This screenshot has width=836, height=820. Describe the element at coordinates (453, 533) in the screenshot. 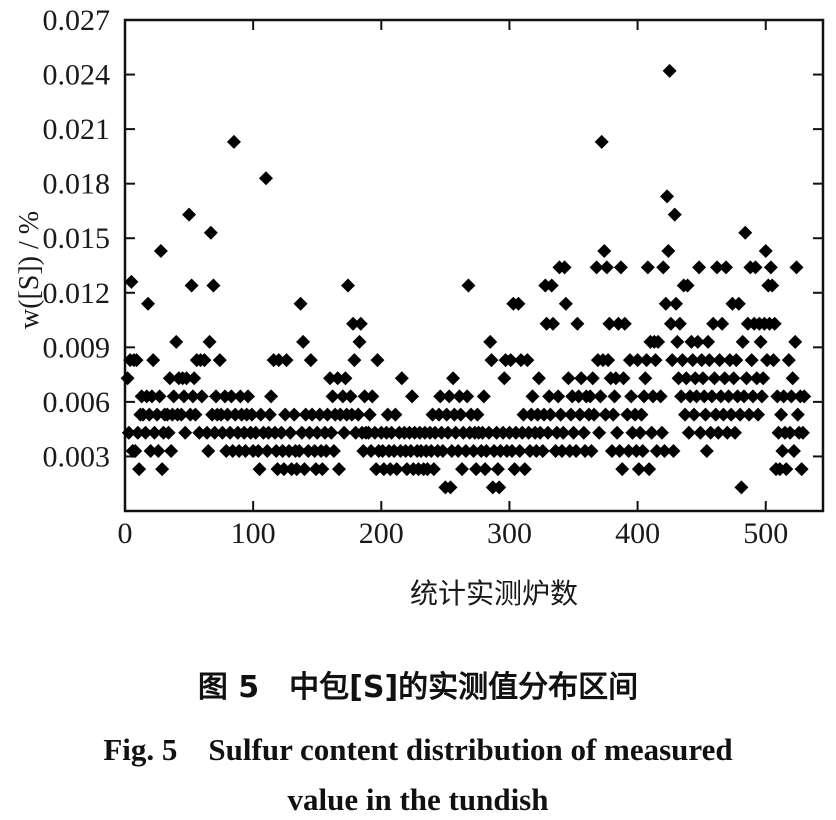

I see `x-tick-labels: 0 100 200 300 400 500` at that location.